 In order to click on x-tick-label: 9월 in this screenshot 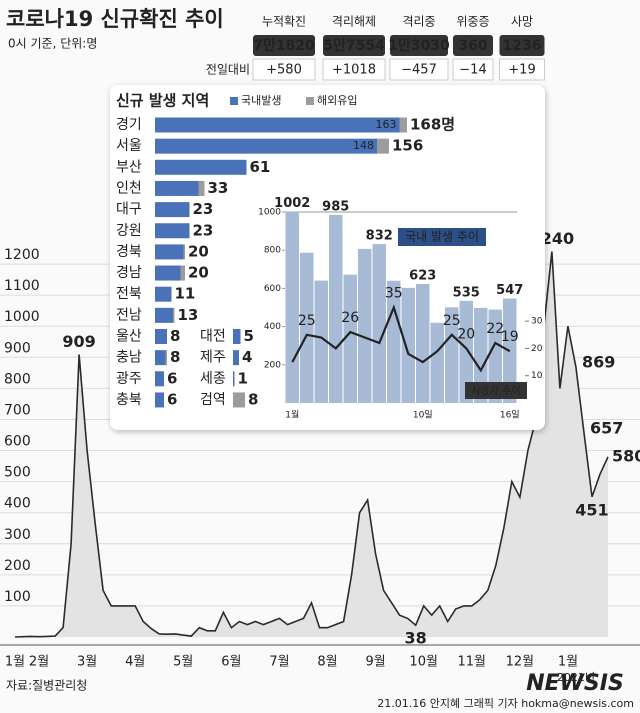, I will do `click(375, 662)`.